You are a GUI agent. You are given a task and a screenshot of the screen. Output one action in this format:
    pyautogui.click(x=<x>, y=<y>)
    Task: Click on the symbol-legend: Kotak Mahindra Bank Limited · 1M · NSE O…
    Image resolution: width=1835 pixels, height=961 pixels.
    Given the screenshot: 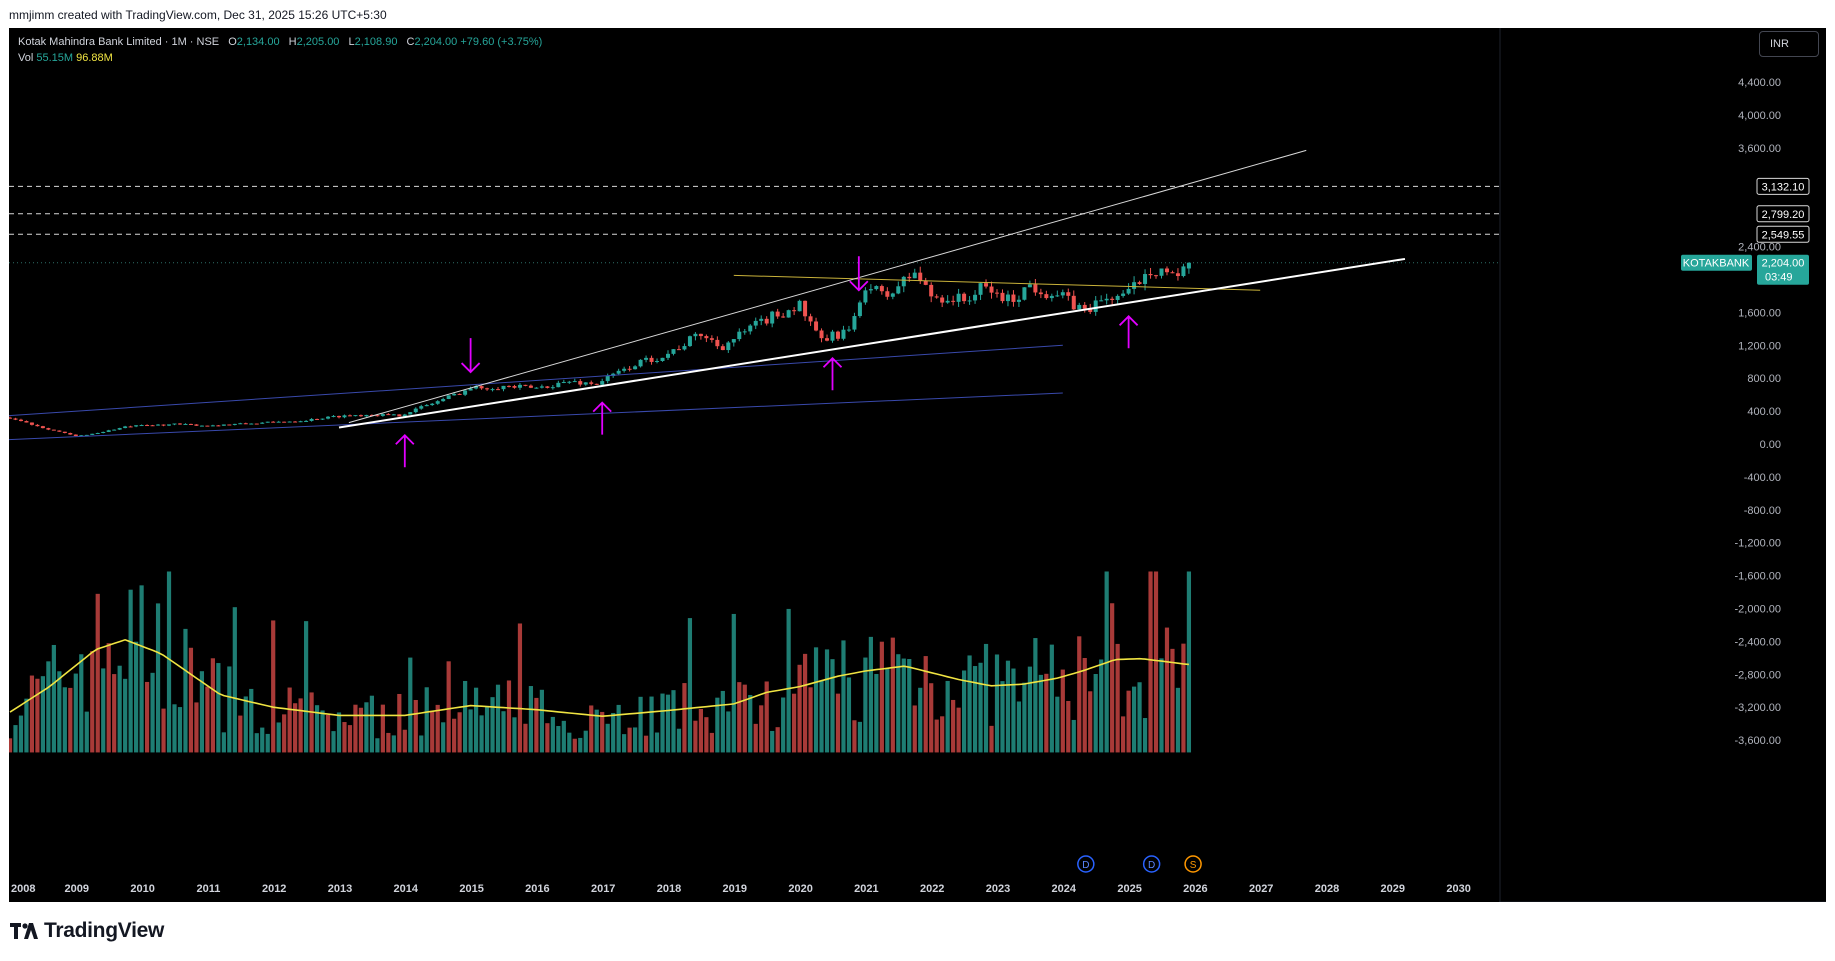 What is the action you would take?
    pyautogui.click(x=280, y=50)
    